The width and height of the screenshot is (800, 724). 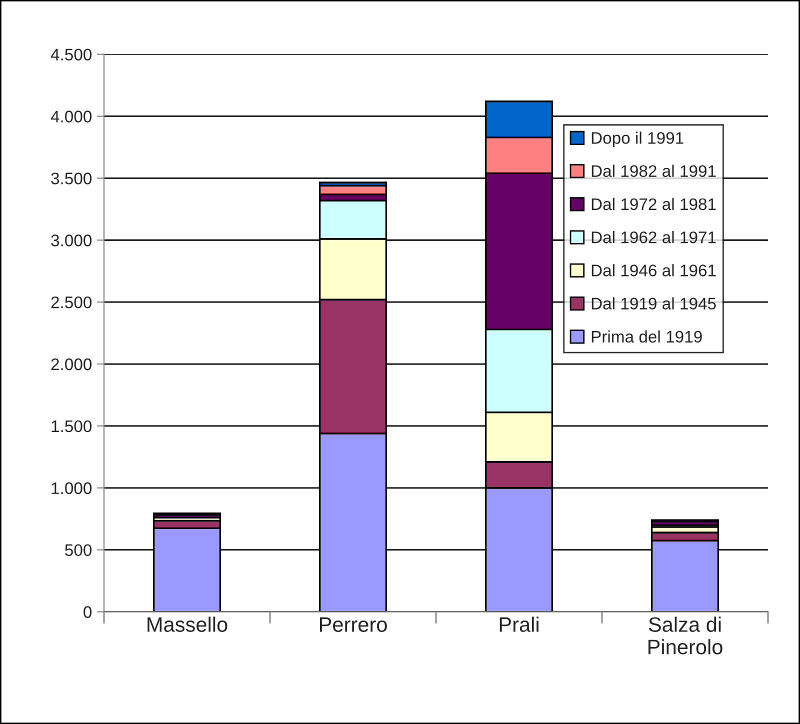 What do you see at coordinates (654, 303) in the screenshot?
I see `legend-label: Dal 1919 al 1945` at bounding box center [654, 303].